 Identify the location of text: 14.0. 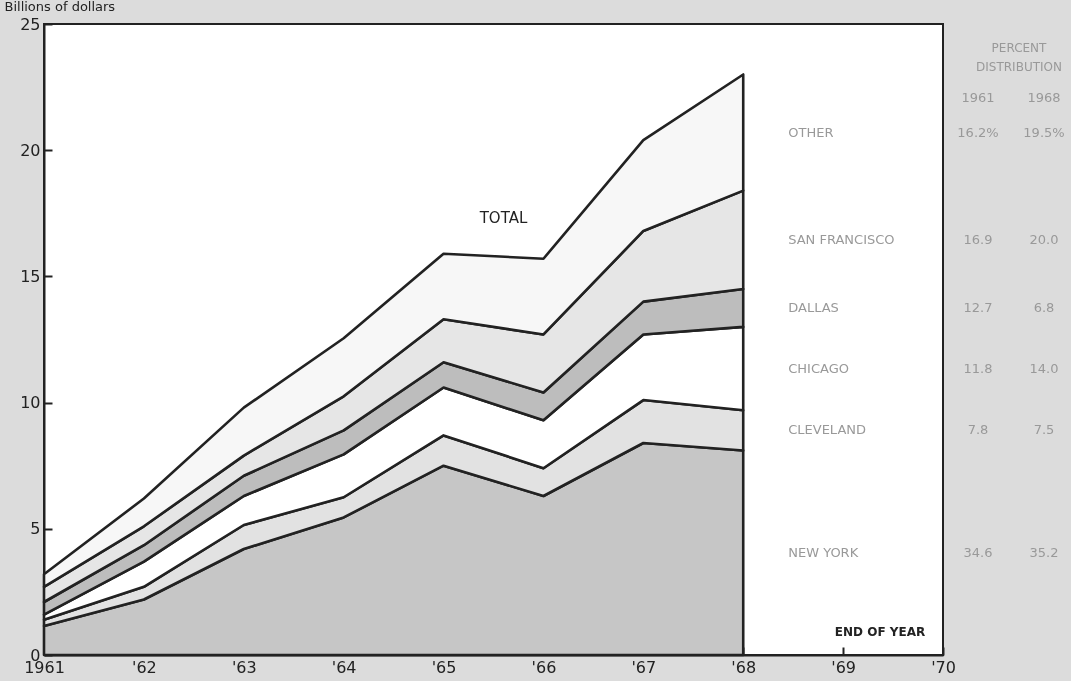
(1044, 368).